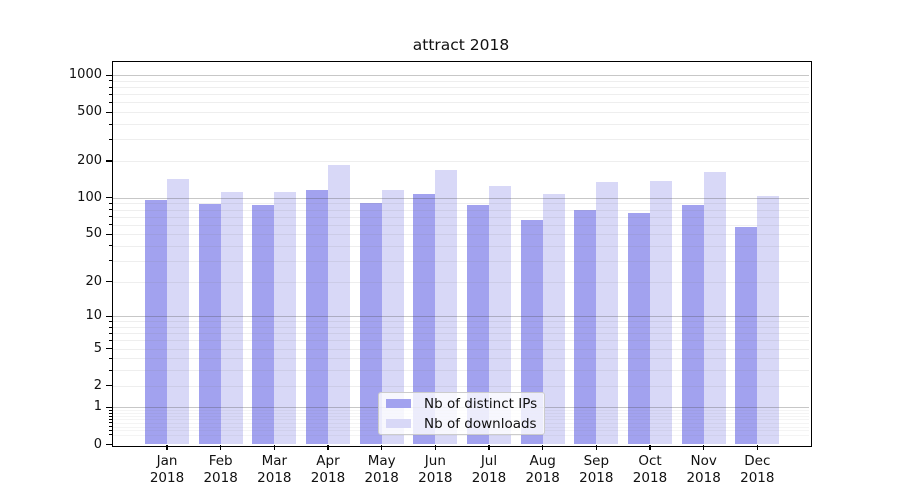  I want to click on x-tick-label-dec: Dec 2018, so click(757, 469).